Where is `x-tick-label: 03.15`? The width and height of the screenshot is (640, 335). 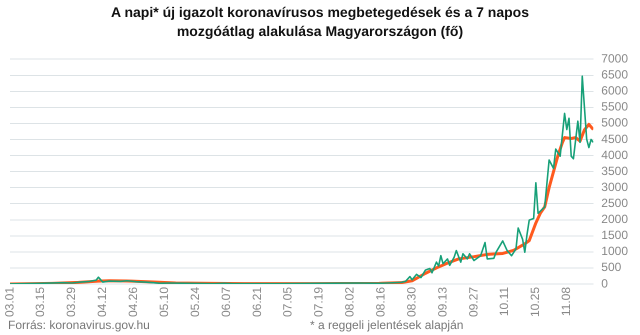
x-tick-label: 03.15 is located at coordinates (40, 301).